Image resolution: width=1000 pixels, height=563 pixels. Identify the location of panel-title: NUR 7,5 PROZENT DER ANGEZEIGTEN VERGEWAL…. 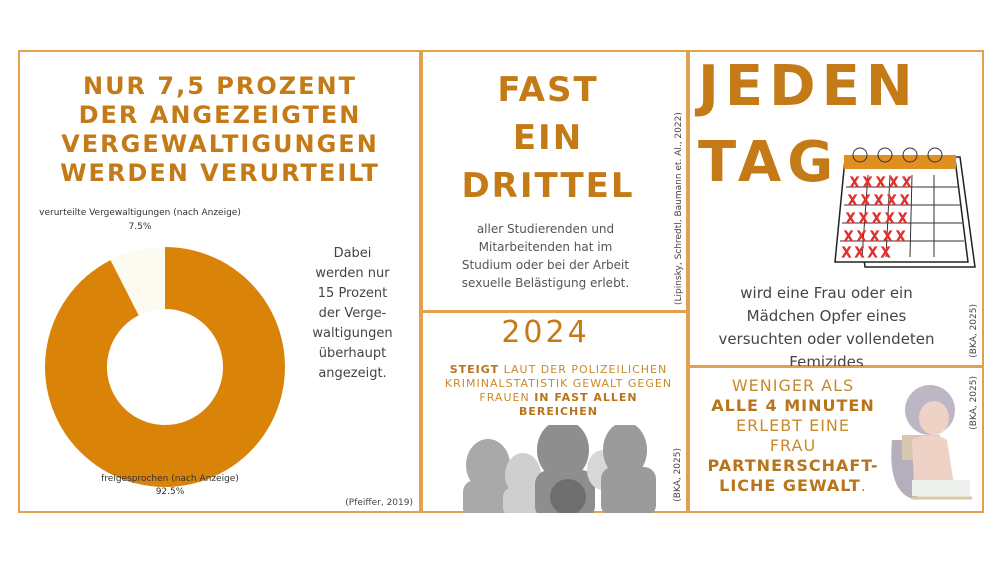
(220, 129).